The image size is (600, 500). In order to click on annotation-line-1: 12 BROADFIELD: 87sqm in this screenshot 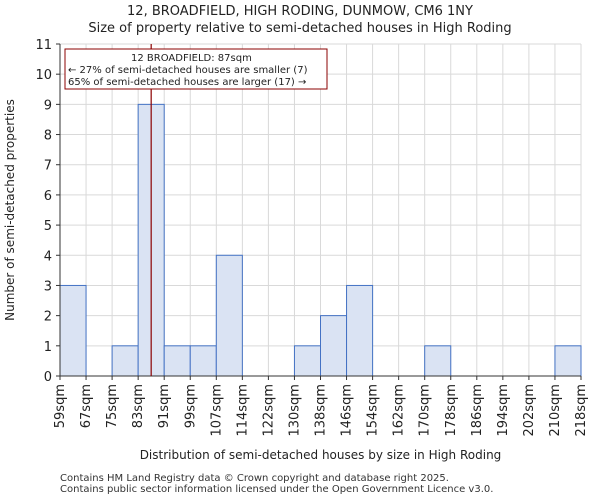, I will do `click(191, 58)`.